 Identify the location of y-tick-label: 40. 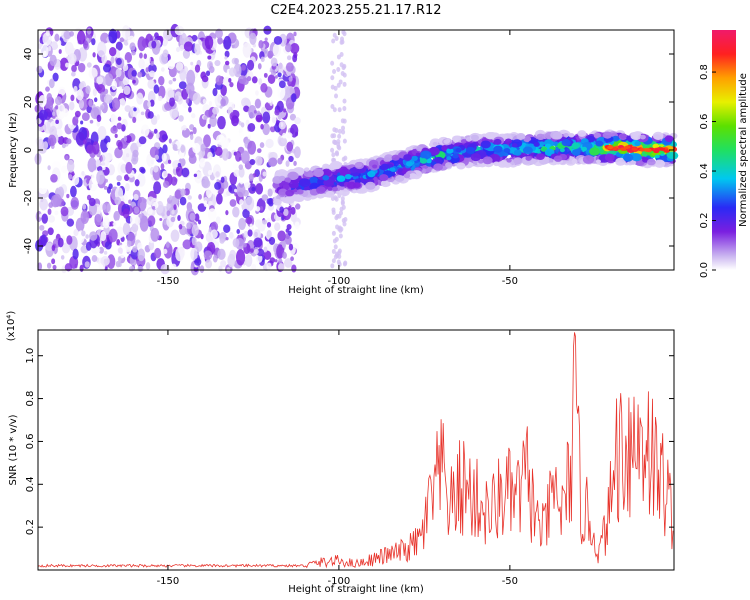
(28, 54).